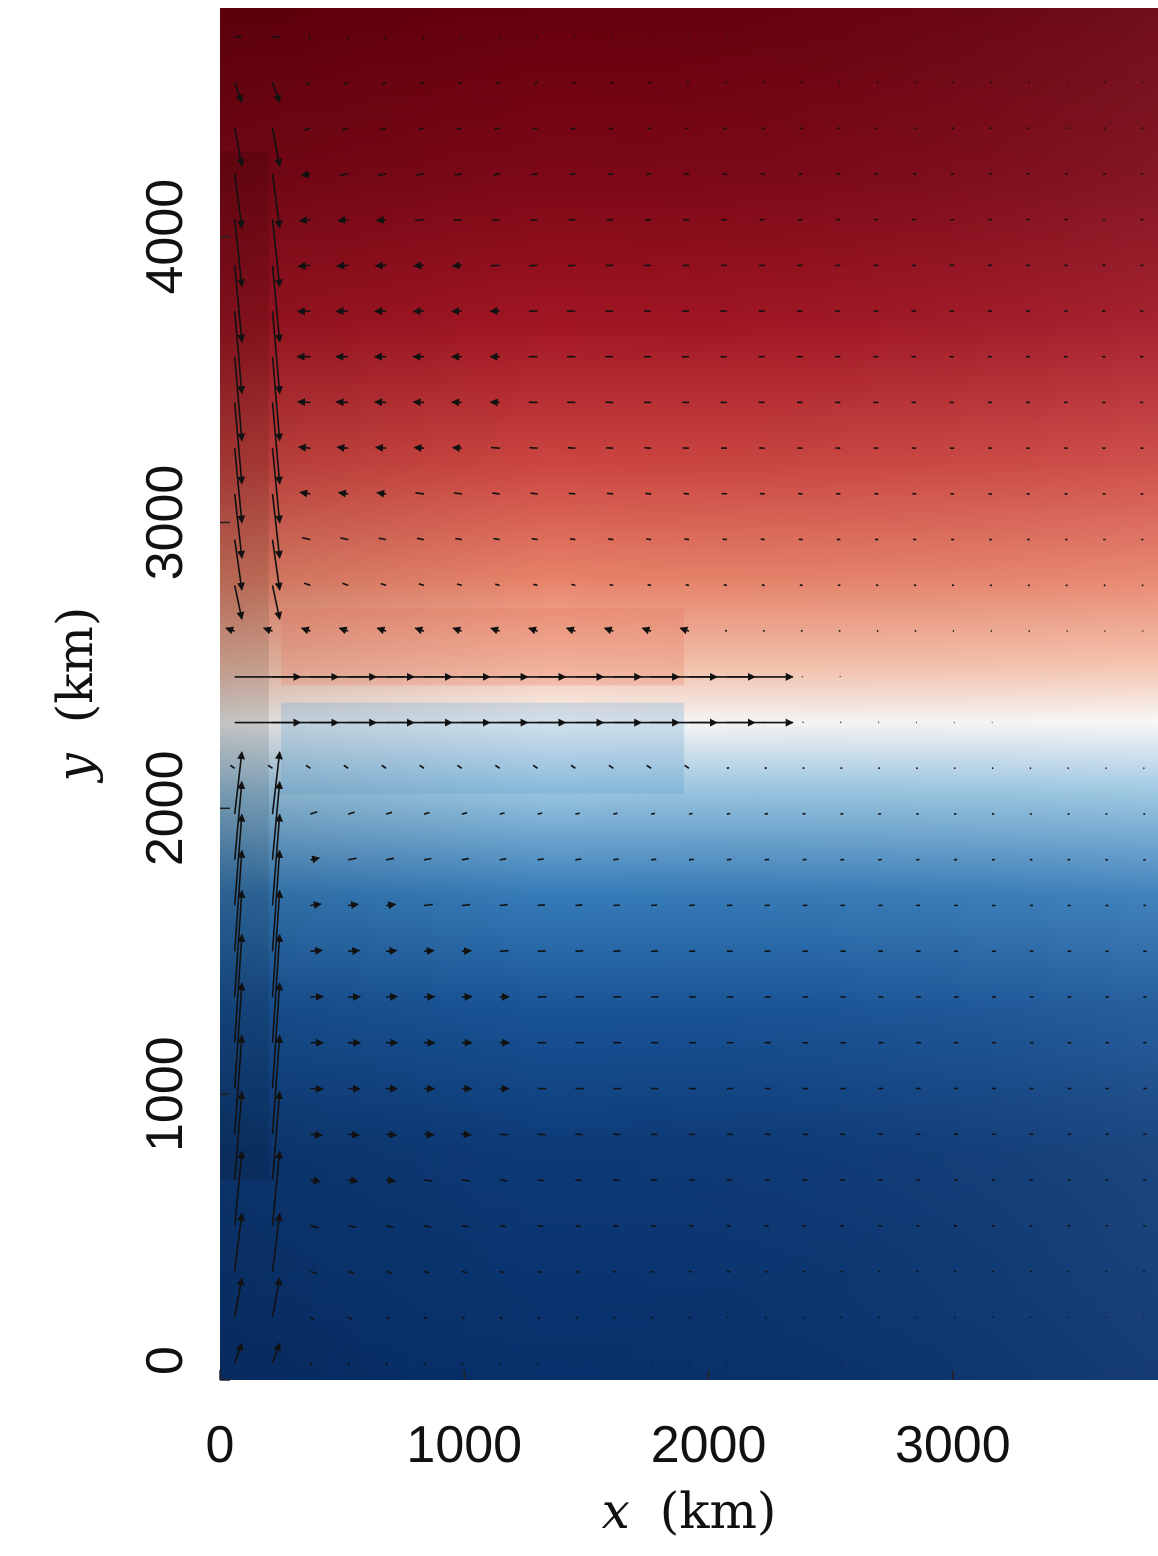 Image resolution: width=1158 pixels, height=1556 pixels. Describe the element at coordinates (165, 523) in the screenshot. I see `y-tick-label: 3000` at that location.